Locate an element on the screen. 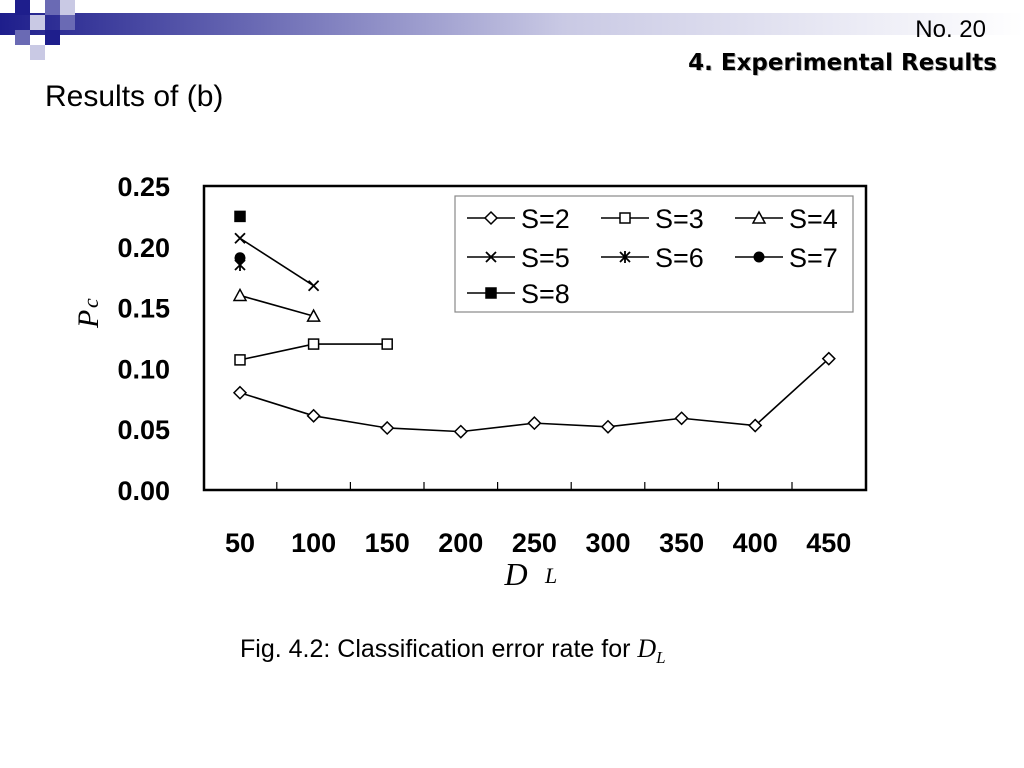 The image size is (1024, 768). legend-label-s-5: S=5 is located at coordinates (545, 258).